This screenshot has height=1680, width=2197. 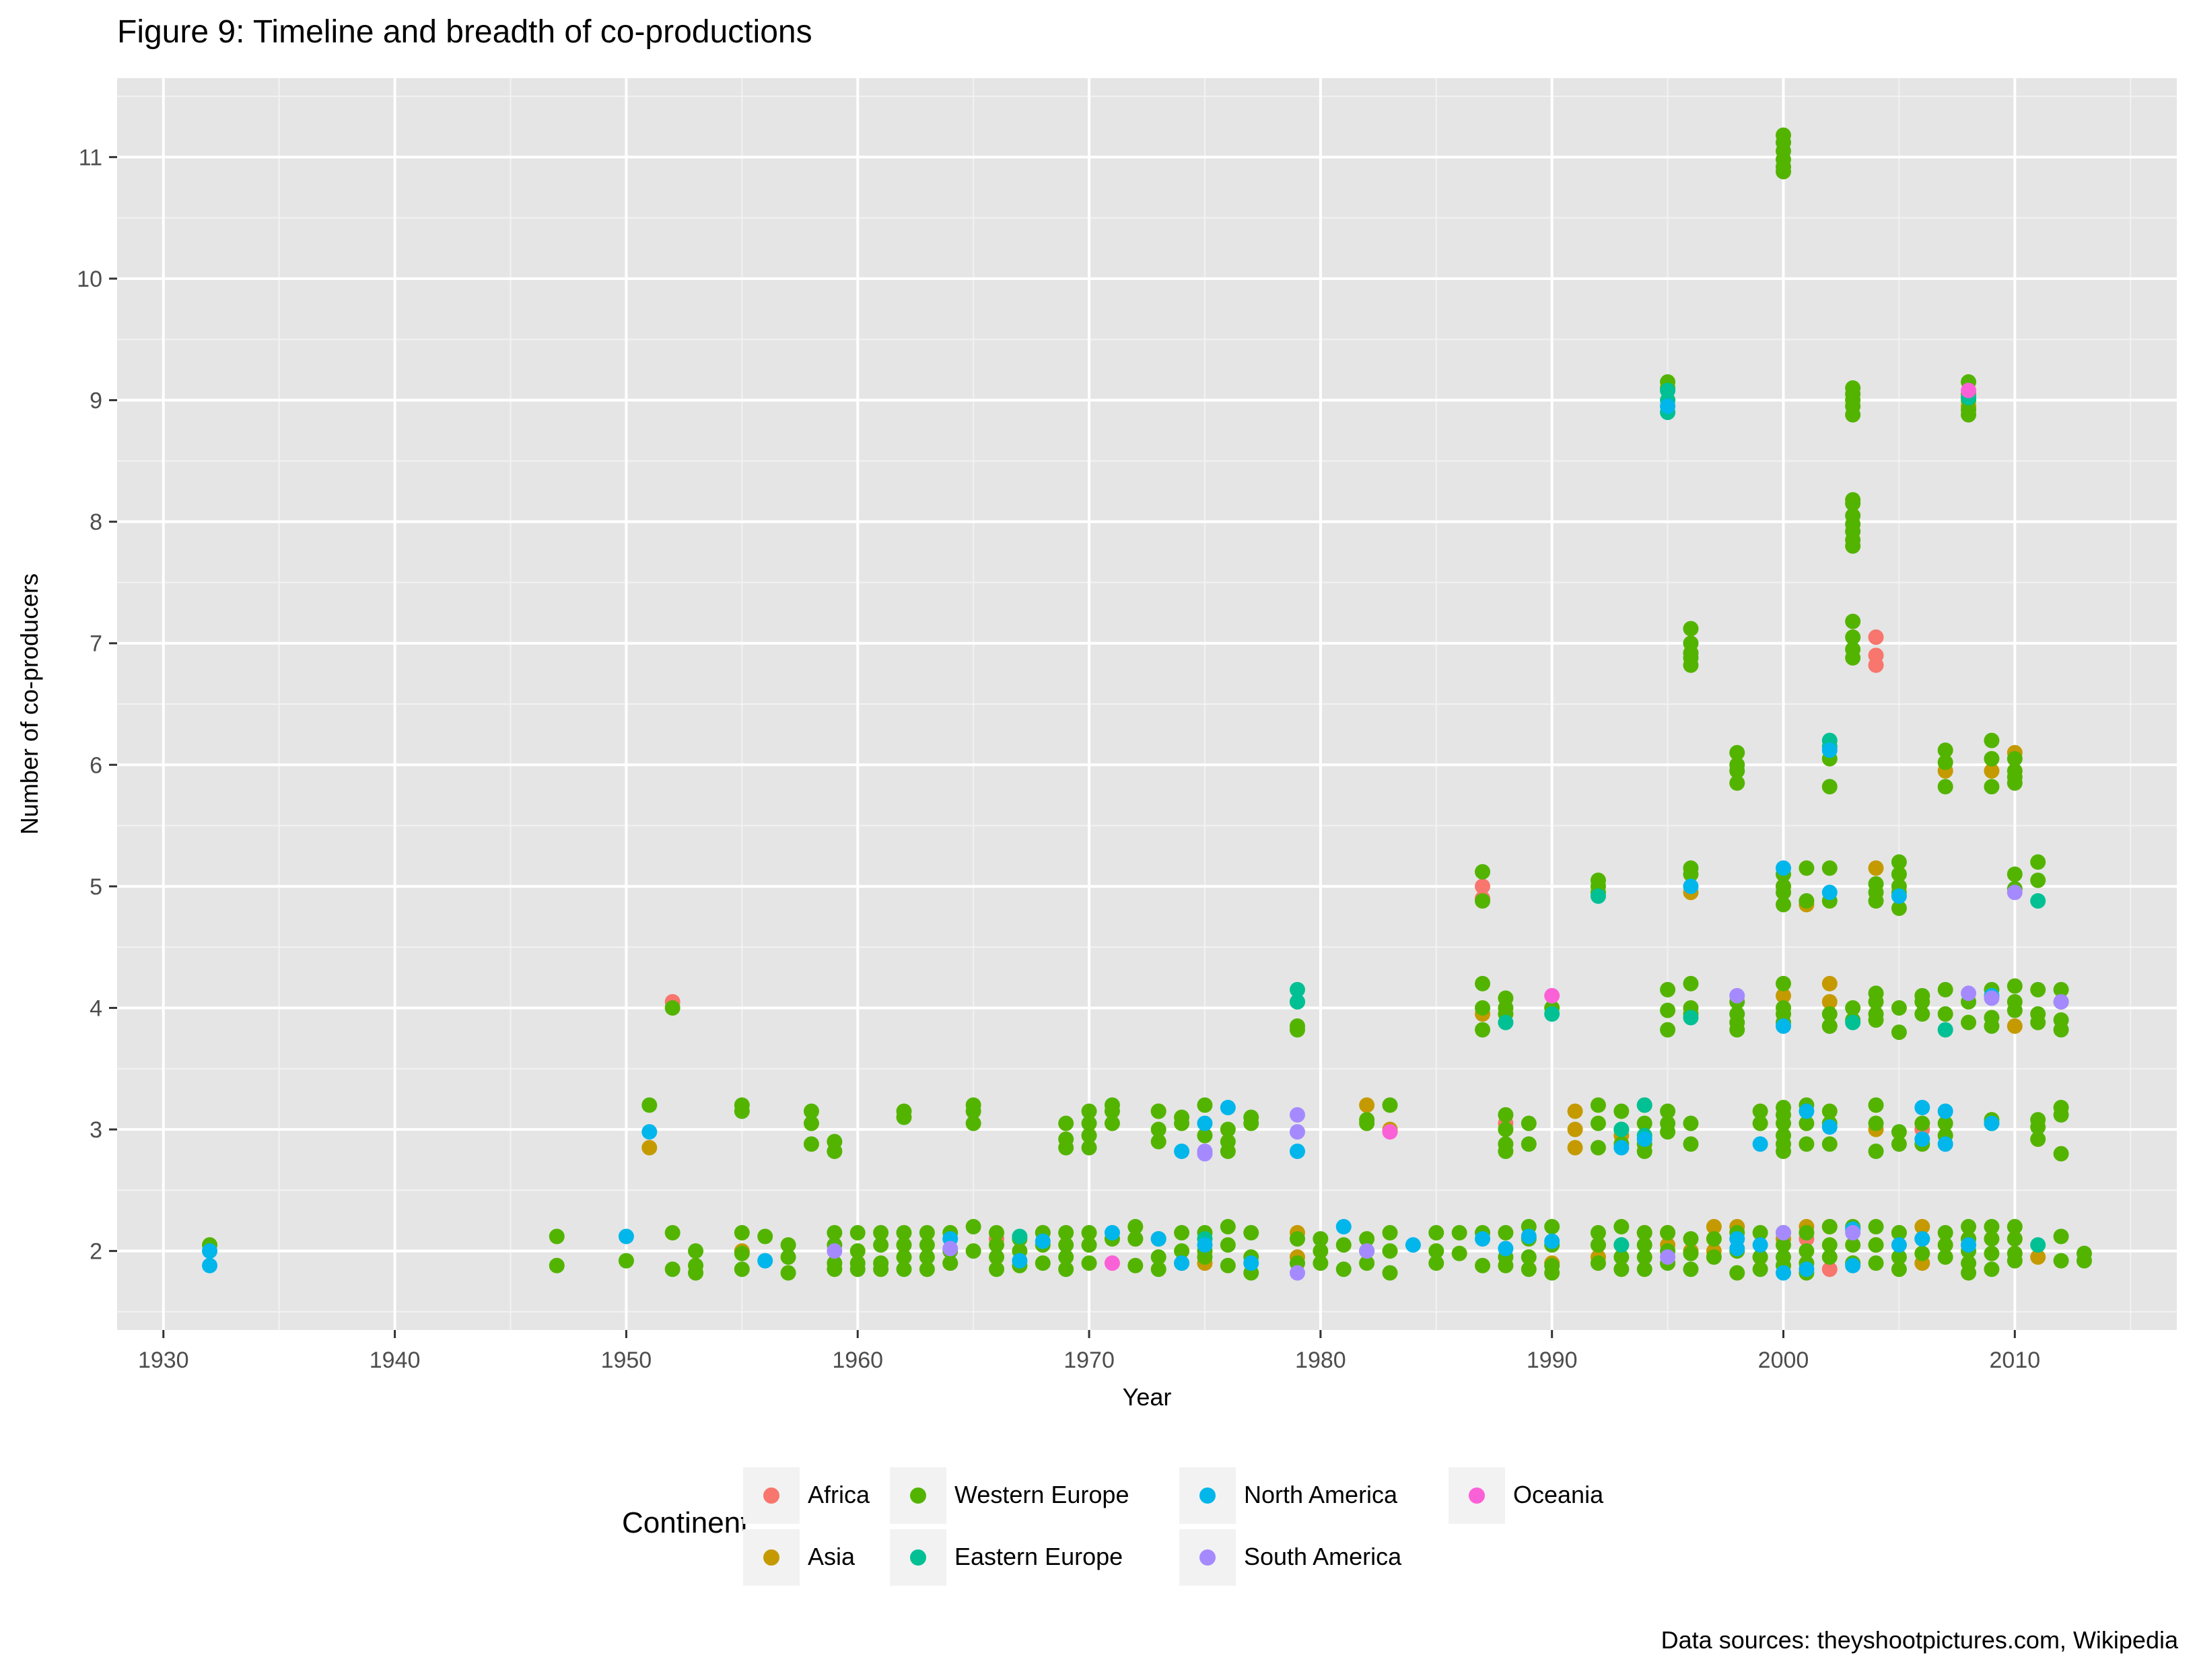 What do you see at coordinates (1320, 1360) in the screenshot?
I see `x-tick-label: 1980` at bounding box center [1320, 1360].